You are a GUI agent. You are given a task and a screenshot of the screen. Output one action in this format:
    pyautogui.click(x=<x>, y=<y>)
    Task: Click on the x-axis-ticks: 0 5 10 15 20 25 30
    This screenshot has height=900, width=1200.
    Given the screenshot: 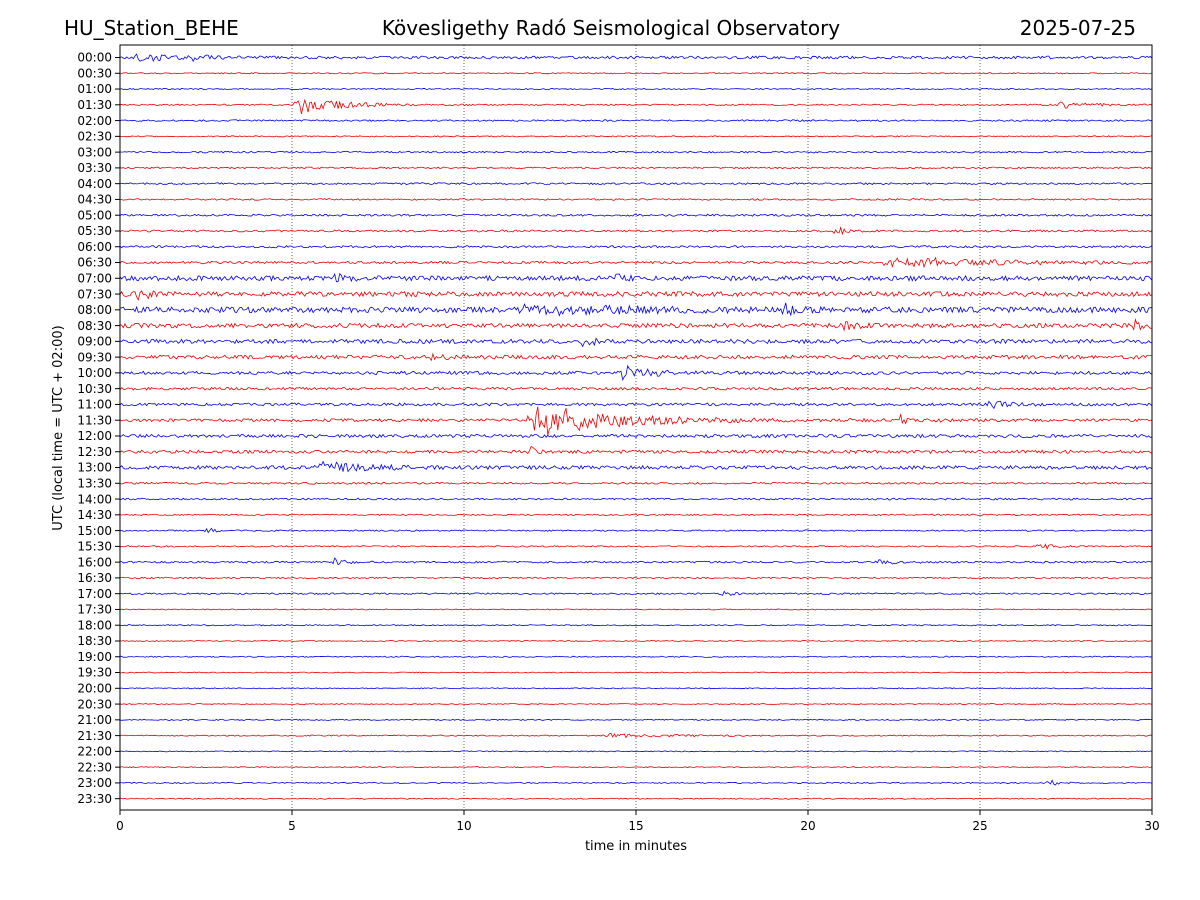 What is the action you would take?
    pyautogui.click(x=638, y=821)
    